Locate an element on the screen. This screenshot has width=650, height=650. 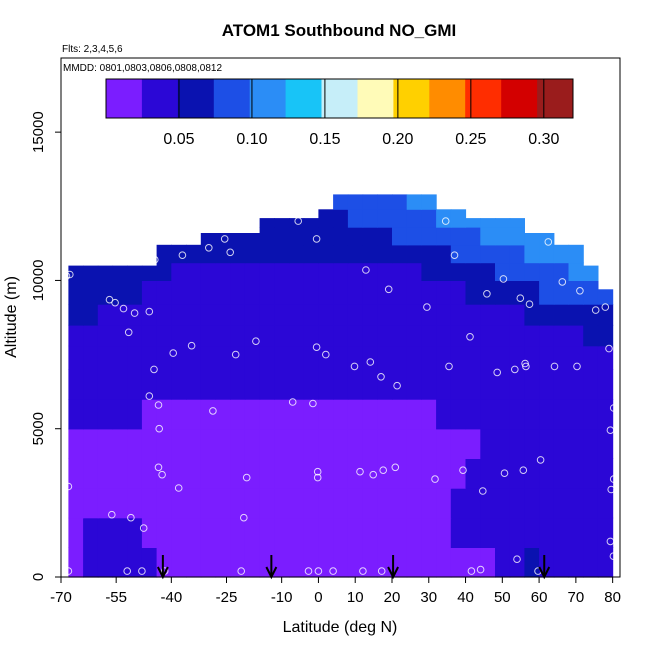
x-tick-label: 70 is located at coordinates (576, 597).